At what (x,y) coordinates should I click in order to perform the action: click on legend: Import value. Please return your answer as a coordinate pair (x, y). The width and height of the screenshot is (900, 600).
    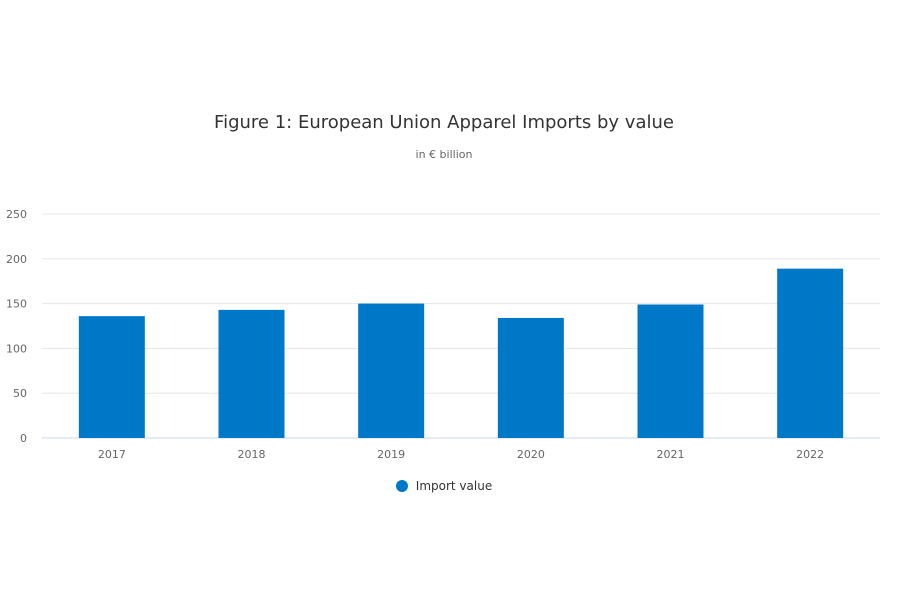
    Looking at the image, I should click on (444, 486).